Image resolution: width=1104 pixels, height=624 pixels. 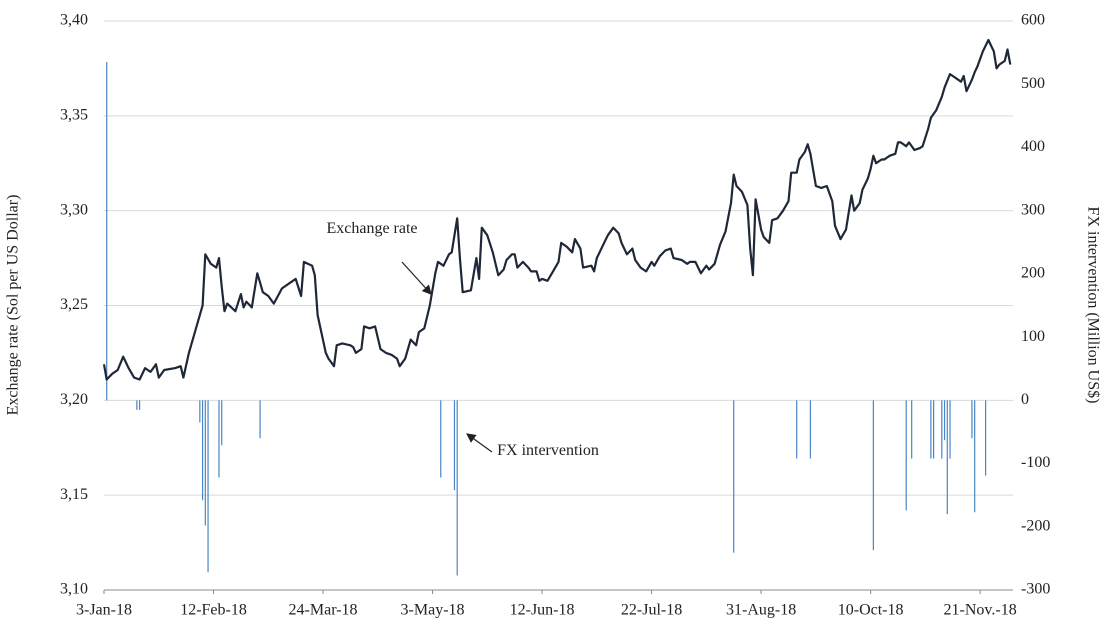 What do you see at coordinates (13, 305) in the screenshot?
I see `y-axis-title: Exchange rate (Sol per US Dollar)` at bounding box center [13, 305].